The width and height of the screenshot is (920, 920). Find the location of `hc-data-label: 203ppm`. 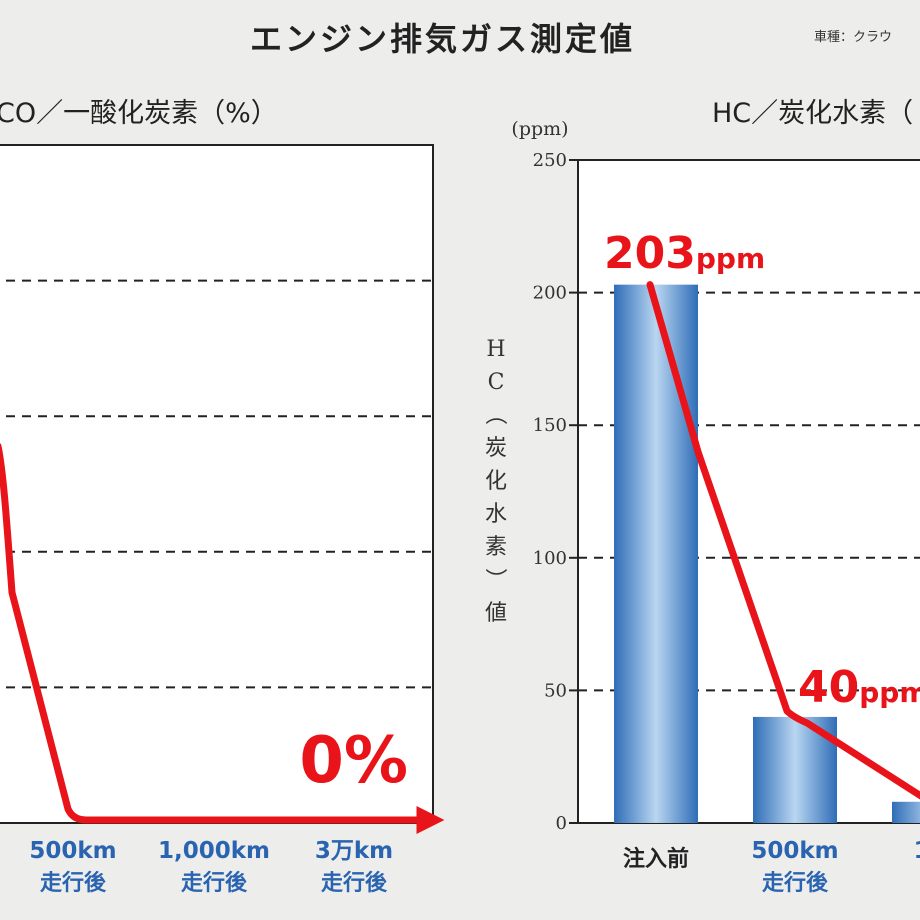

hc-data-label: 203ppm is located at coordinates (684, 253).